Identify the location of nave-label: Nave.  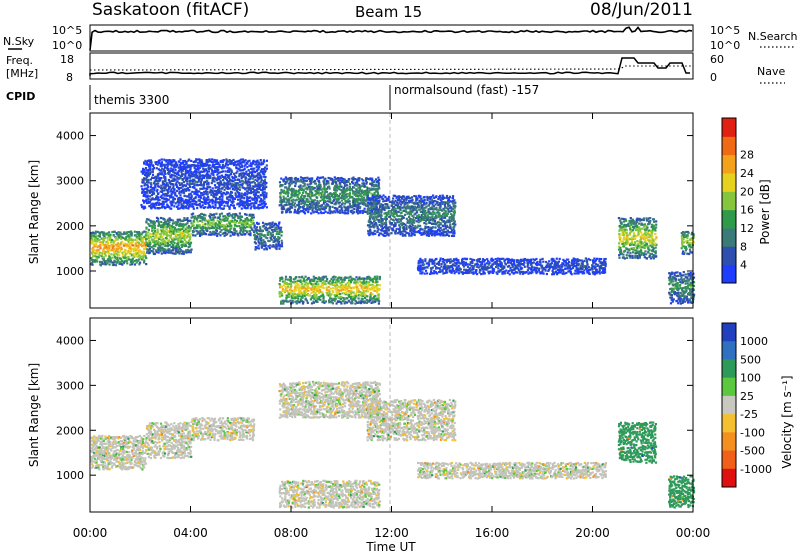
(771, 71).